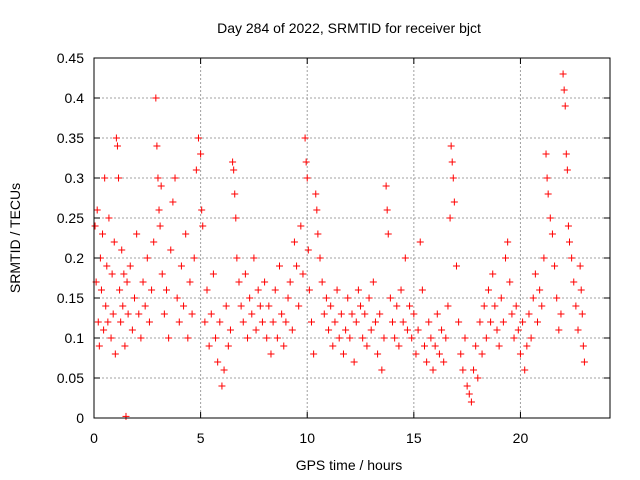 The width and height of the screenshot is (640, 480). Describe the element at coordinates (70, 58) in the screenshot. I see `y-tick-label: 0.45` at that location.